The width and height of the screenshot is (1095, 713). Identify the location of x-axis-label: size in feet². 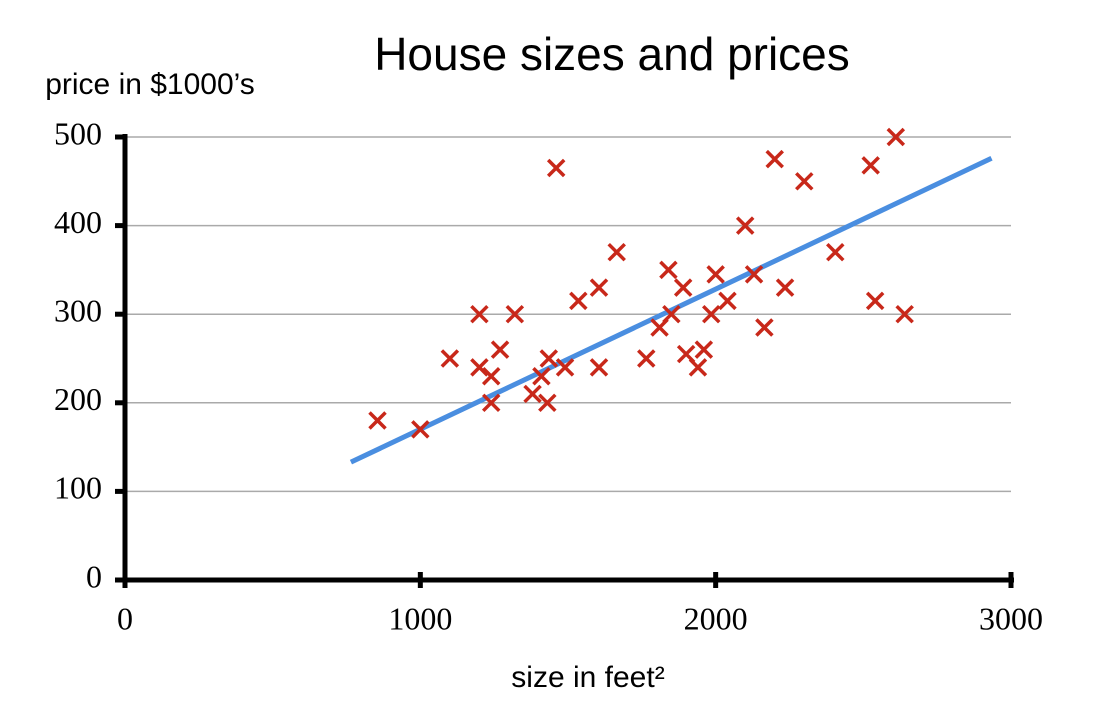
(587, 677).